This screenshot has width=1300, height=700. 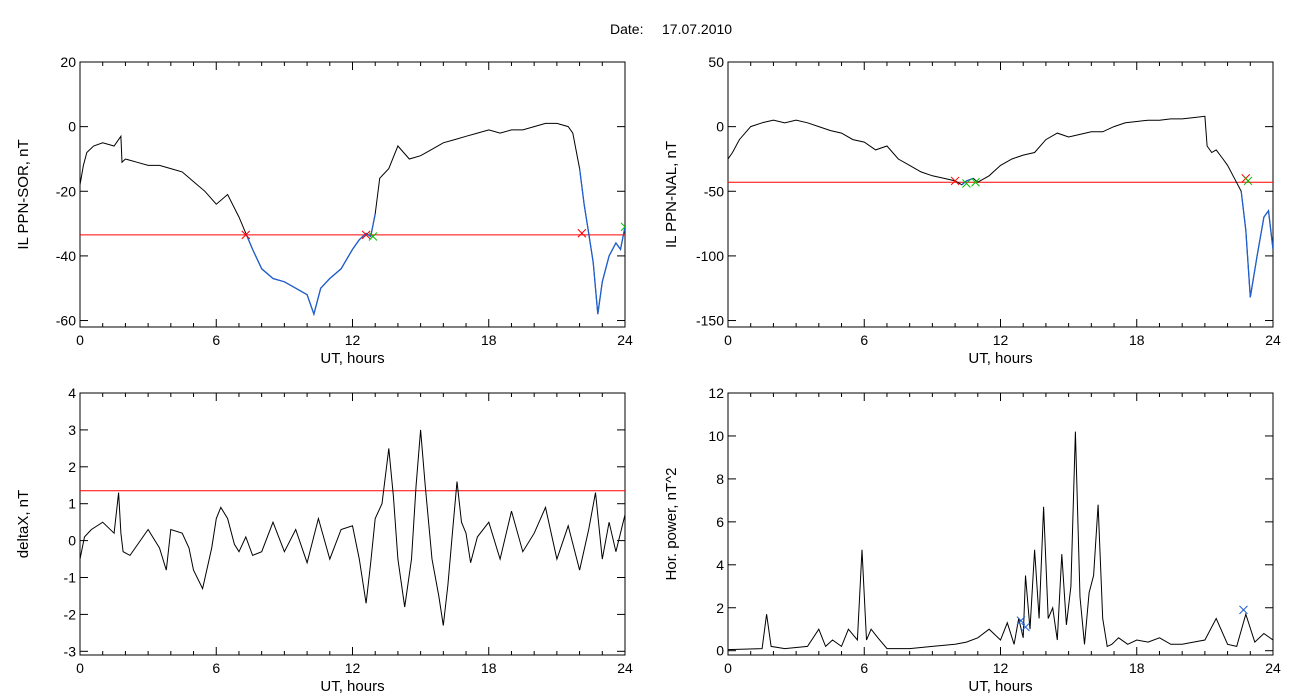 What do you see at coordinates (70, 614) in the screenshot?
I see `y-tick-label: -2` at bounding box center [70, 614].